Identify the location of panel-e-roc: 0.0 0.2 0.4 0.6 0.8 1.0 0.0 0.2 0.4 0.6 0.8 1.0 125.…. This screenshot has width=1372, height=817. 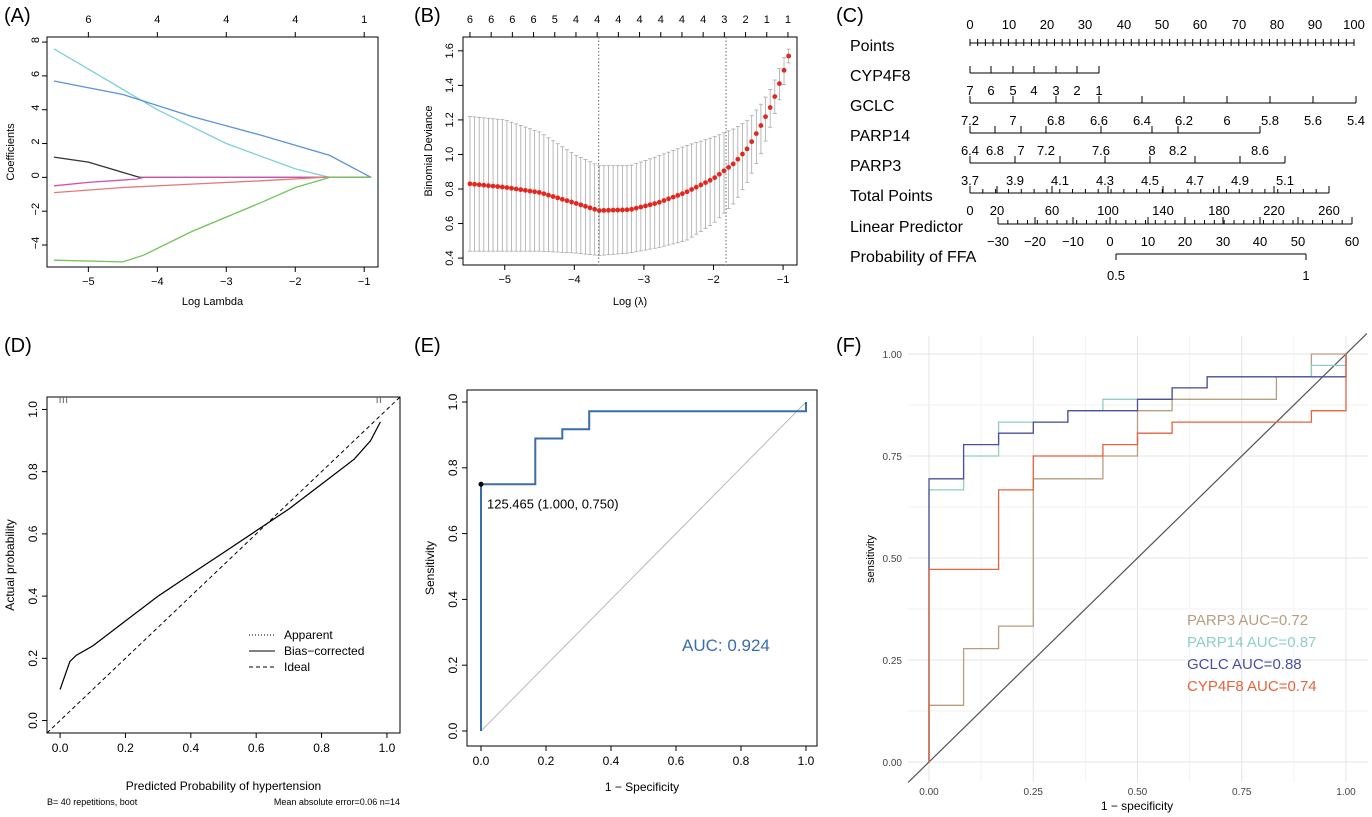
(620, 591).